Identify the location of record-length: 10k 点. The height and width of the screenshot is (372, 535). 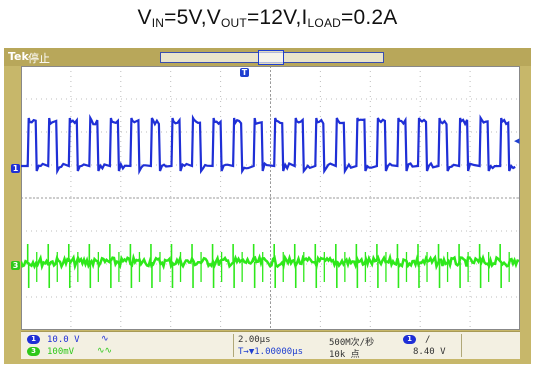
(344, 355).